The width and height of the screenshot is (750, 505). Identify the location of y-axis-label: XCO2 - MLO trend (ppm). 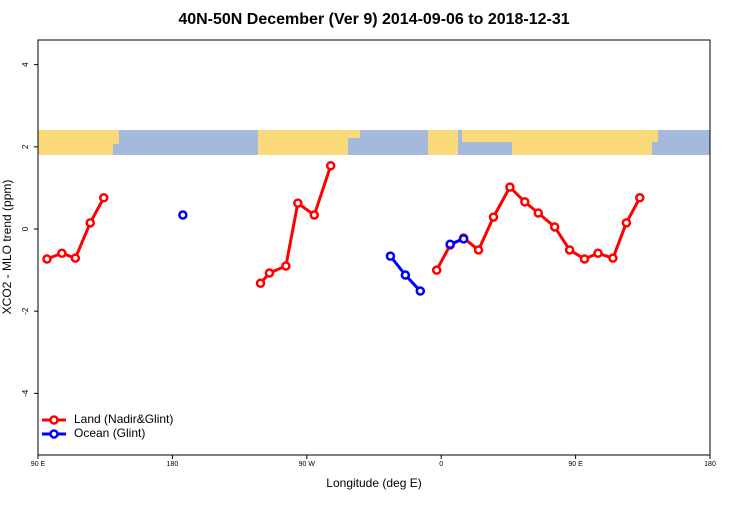
(7, 247).